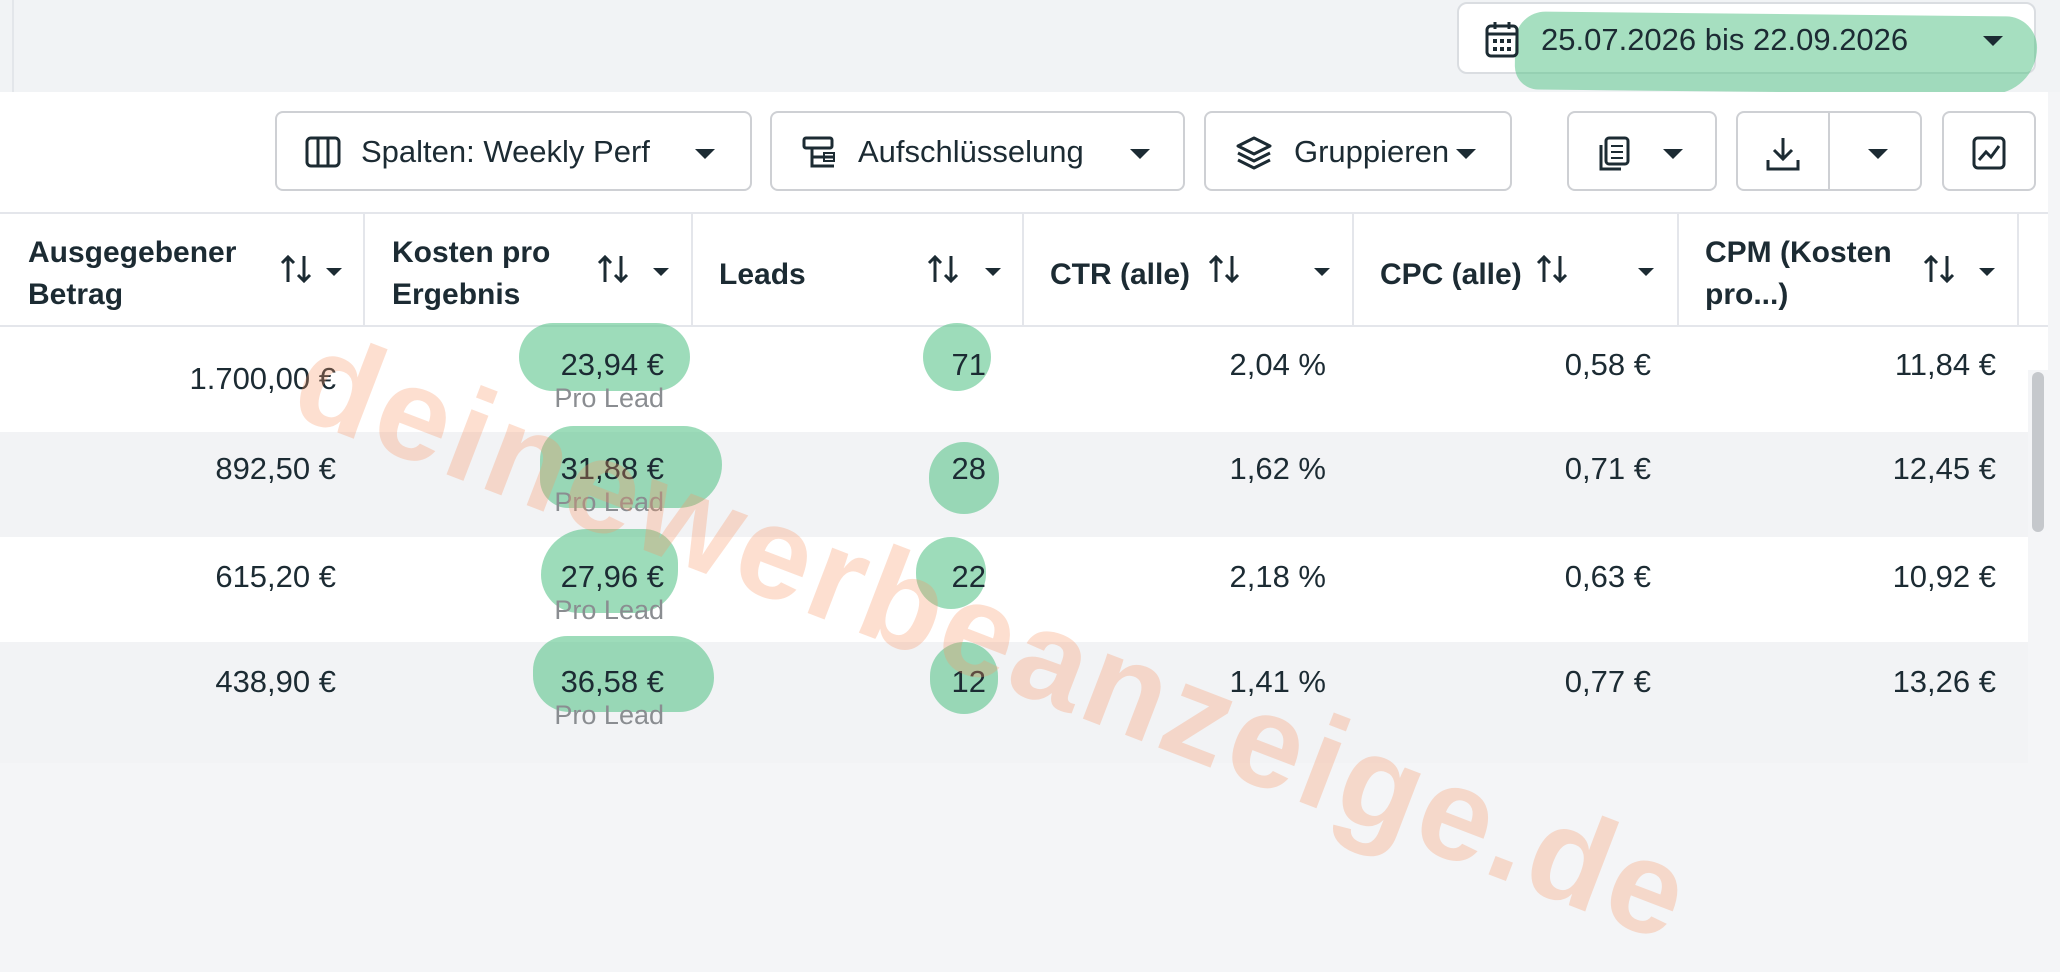  What do you see at coordinates (612, 576) in the screenshot?
I see `cost-per-result-cell: 27,96 €` at bounding box center [612, 576].